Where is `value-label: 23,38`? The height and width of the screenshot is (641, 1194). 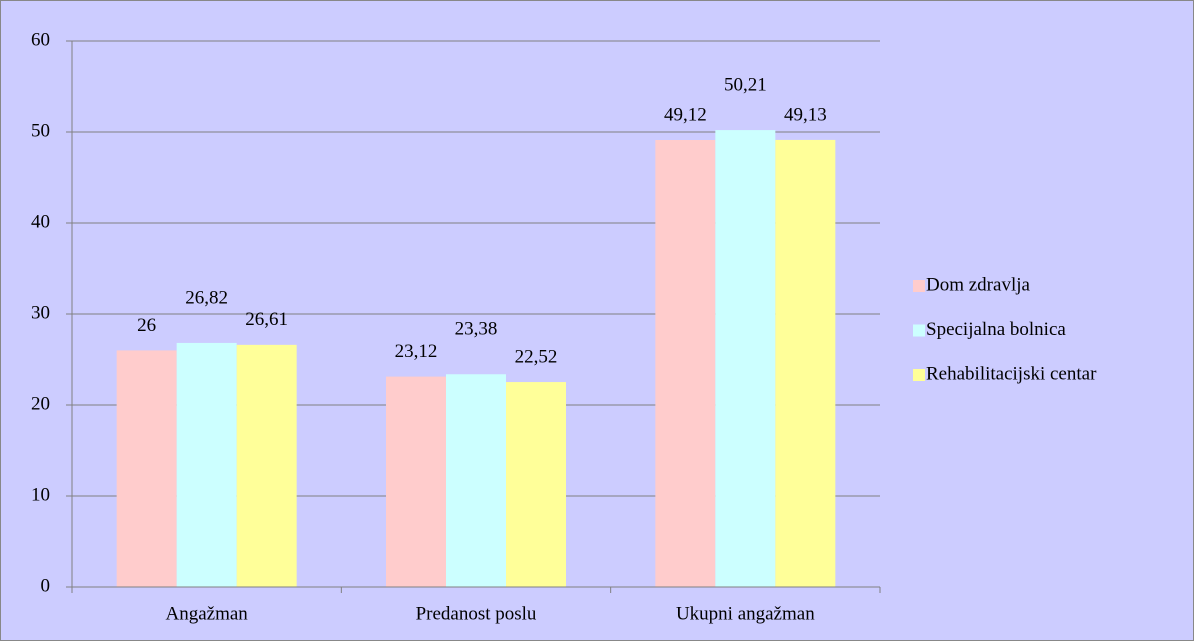
value-label: 23,38 is located at coordinates (476, 329).